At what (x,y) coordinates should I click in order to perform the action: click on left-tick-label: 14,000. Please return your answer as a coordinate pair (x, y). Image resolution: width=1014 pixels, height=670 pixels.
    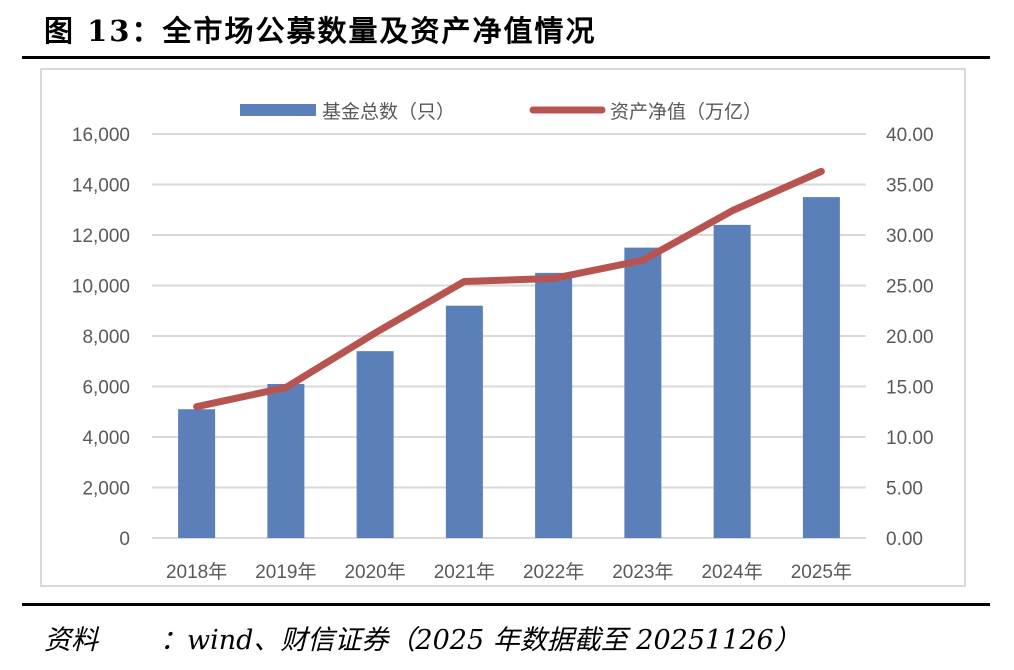
    Looking at the image, I should click on (101, 186).